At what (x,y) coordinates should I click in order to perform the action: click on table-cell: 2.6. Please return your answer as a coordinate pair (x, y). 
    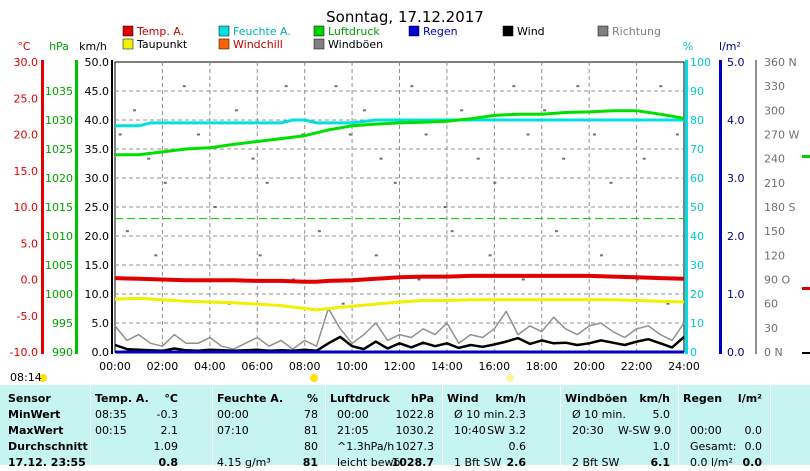
    Looking at the image, I should click on (516, 462).